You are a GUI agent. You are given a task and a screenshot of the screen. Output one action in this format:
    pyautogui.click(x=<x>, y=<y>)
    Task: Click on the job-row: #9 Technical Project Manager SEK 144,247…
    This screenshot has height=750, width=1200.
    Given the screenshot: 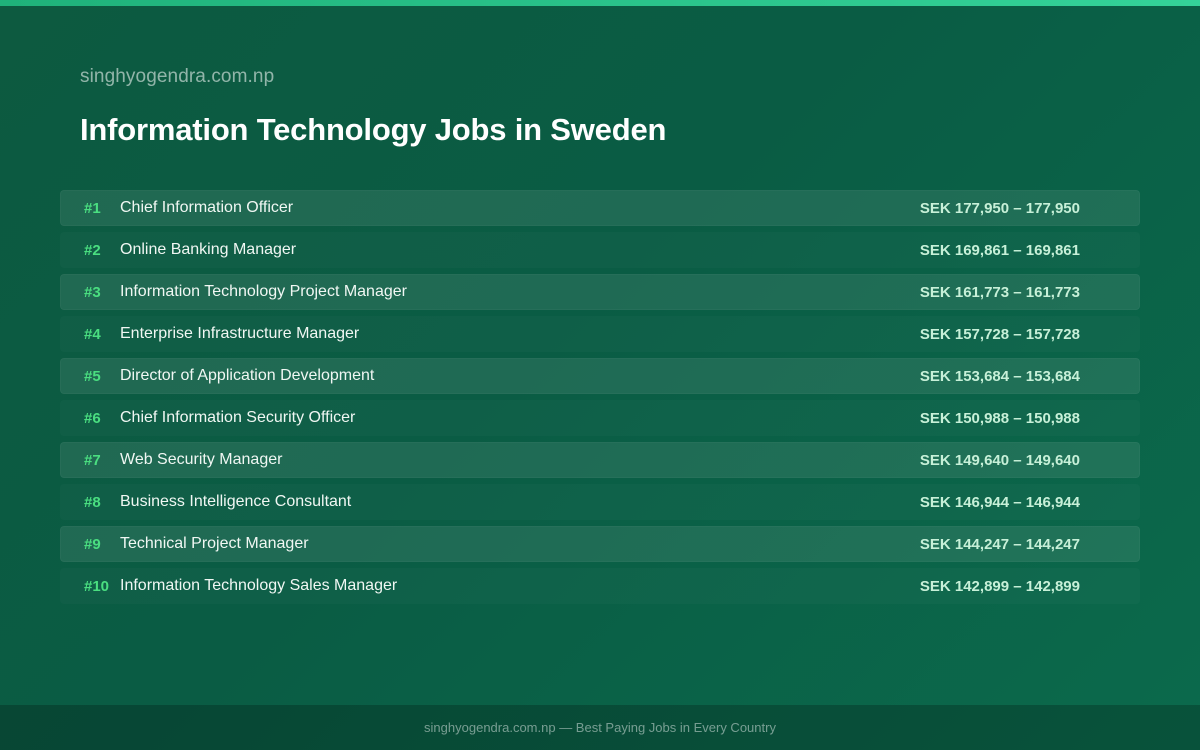 What is the action you would take?
    pyautogui.click(x=600, y=544)
    